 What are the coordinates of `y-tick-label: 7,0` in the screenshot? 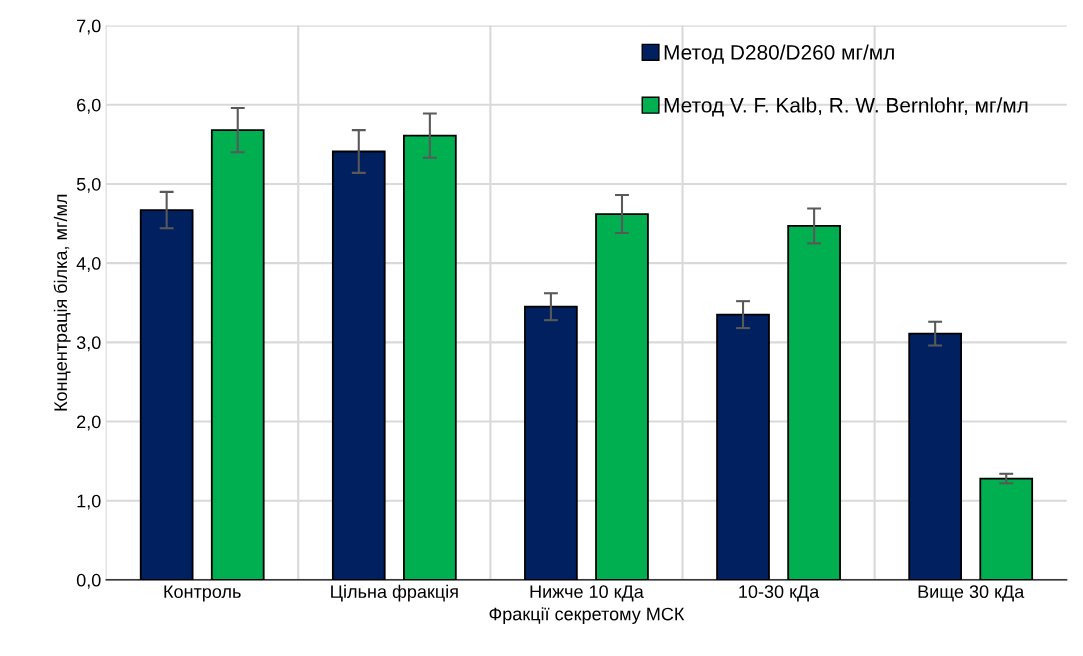 It's located at (89, 27).